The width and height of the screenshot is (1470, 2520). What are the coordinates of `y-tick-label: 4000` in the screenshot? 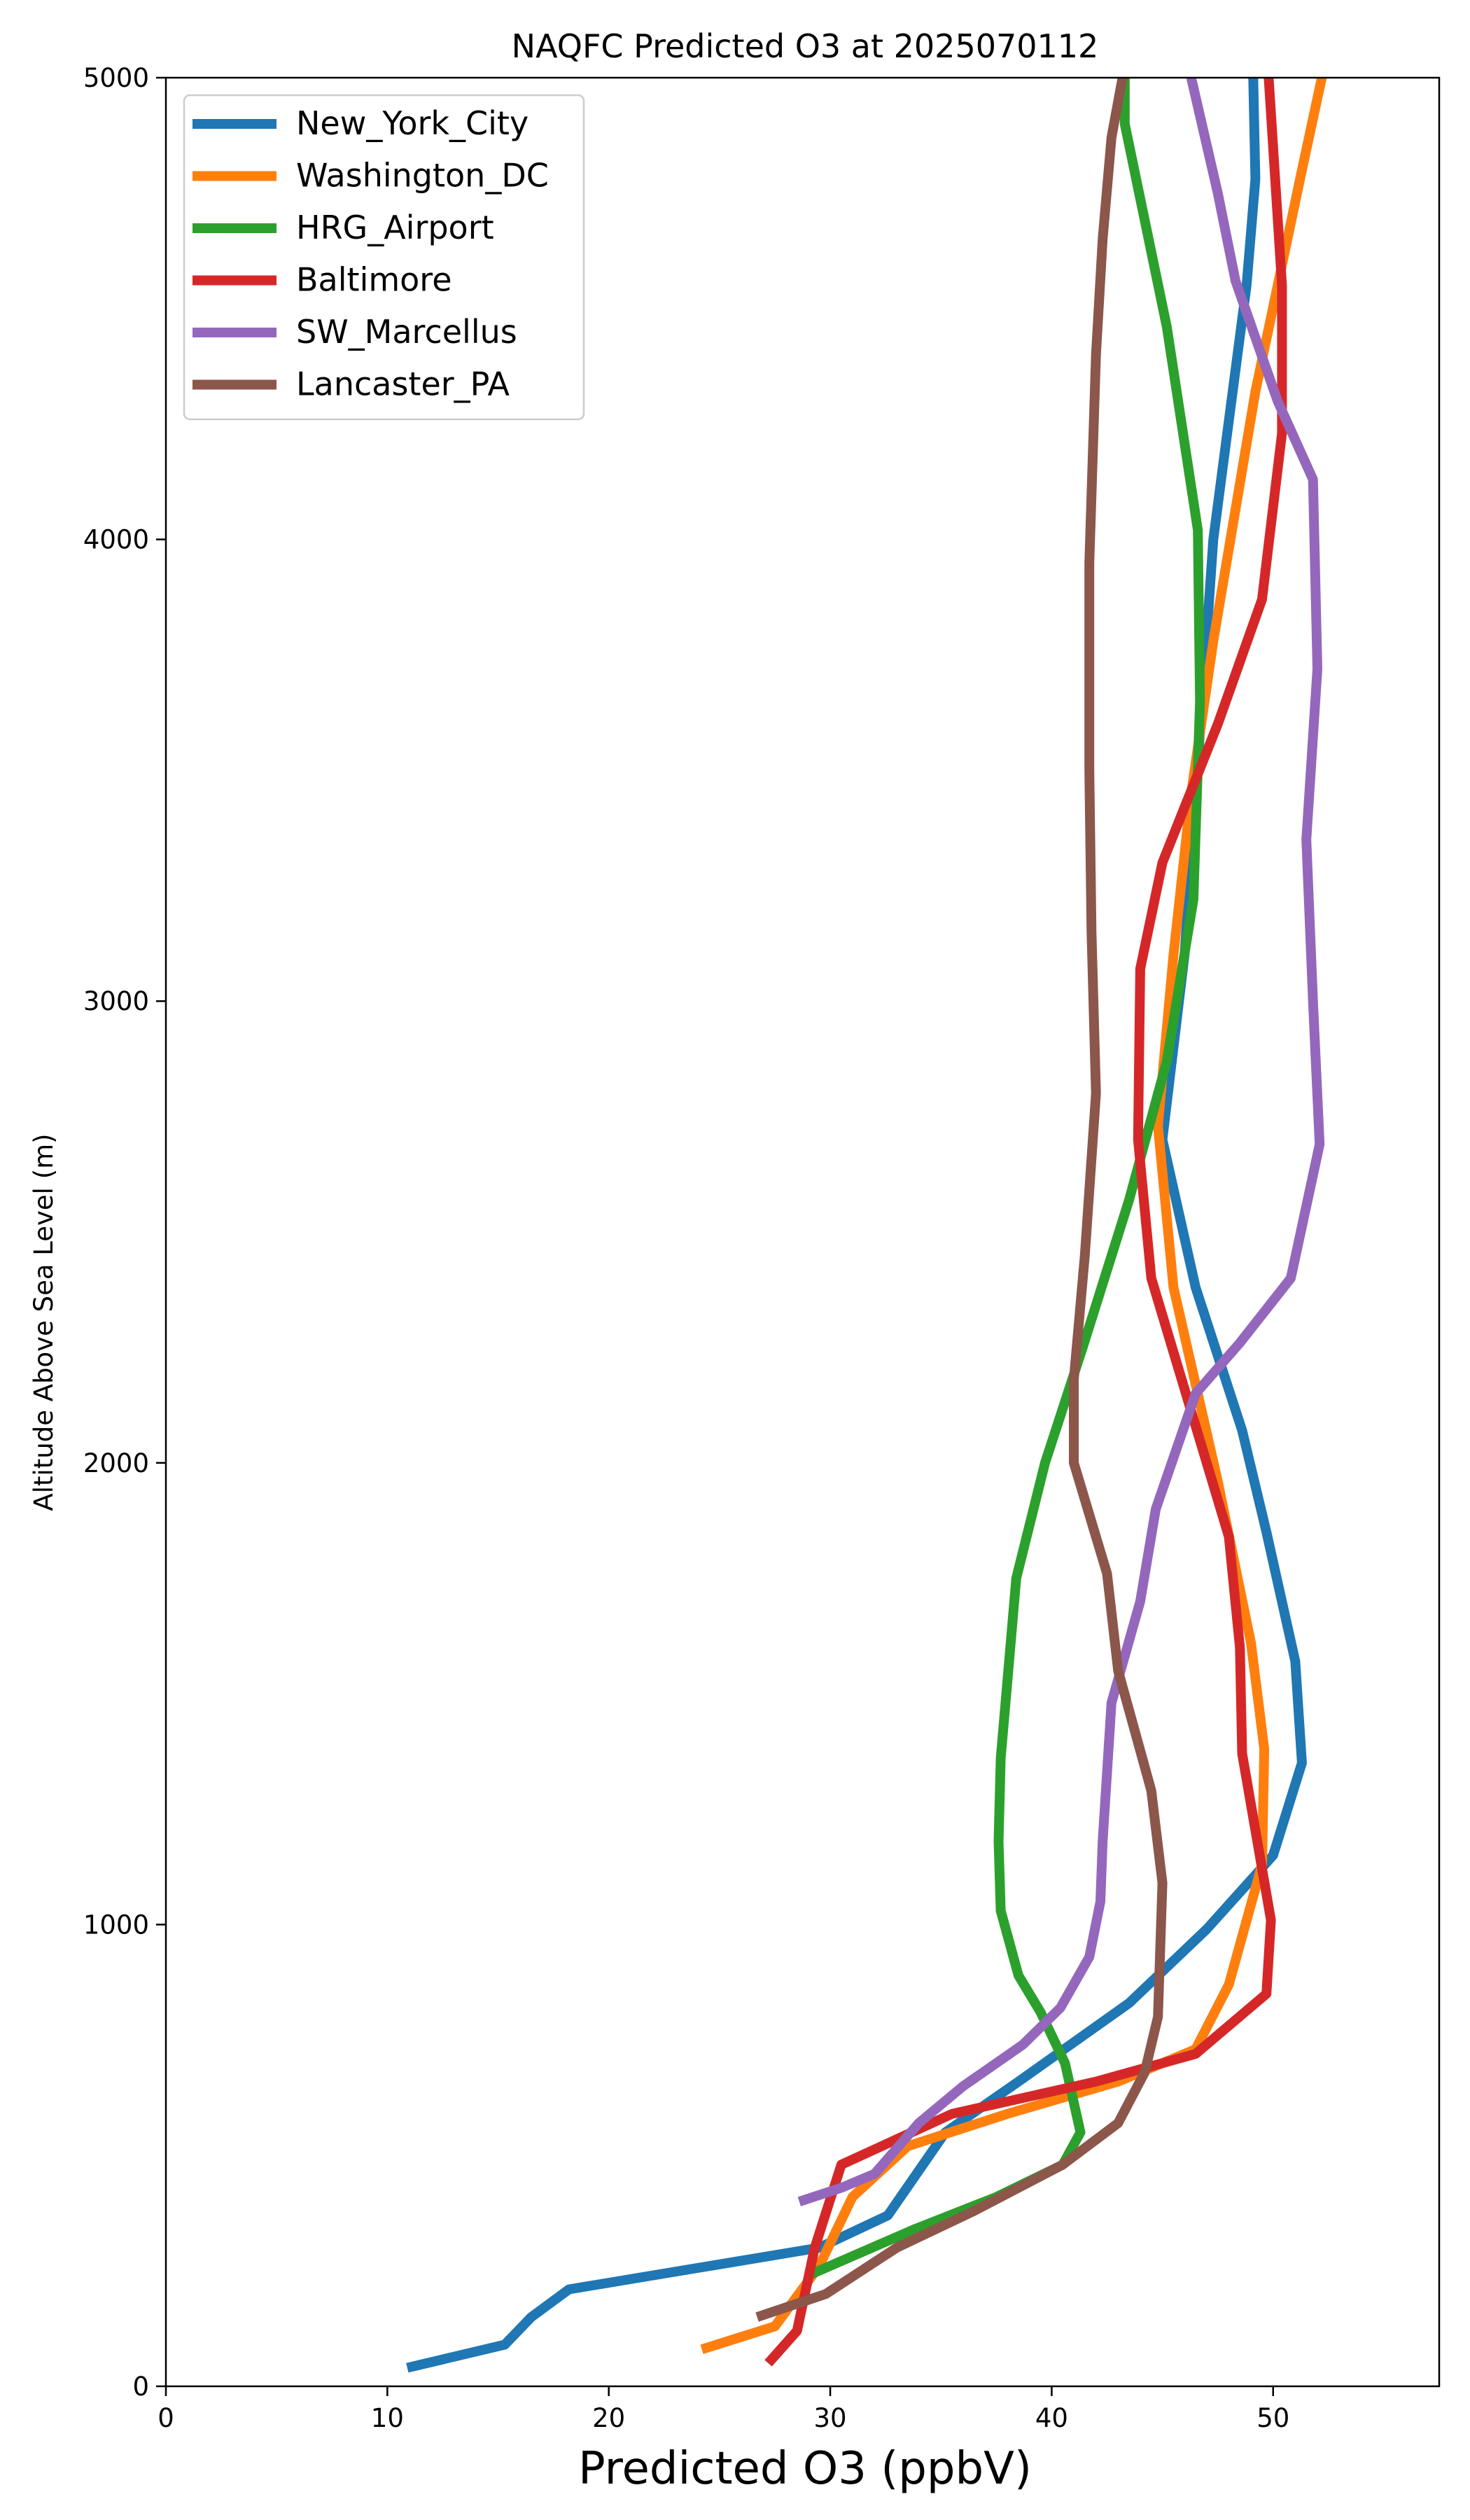 It's located at (116, 540).